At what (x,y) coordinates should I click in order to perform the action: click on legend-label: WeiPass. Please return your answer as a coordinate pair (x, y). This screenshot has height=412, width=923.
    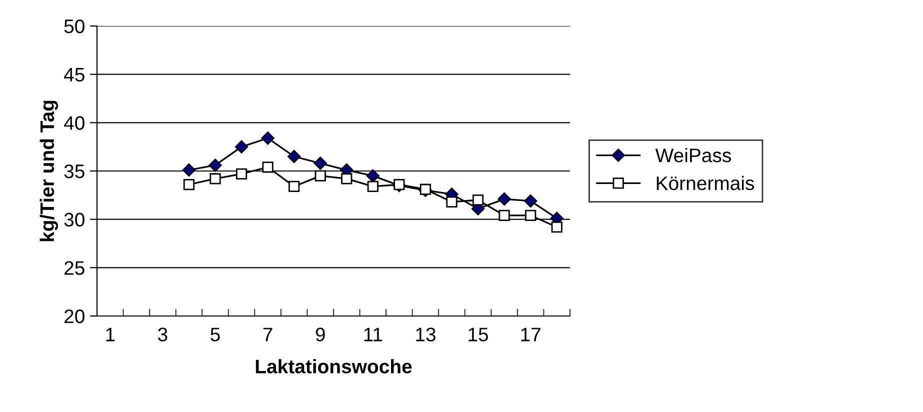
    Looking at the image, I should click on (693, 155).